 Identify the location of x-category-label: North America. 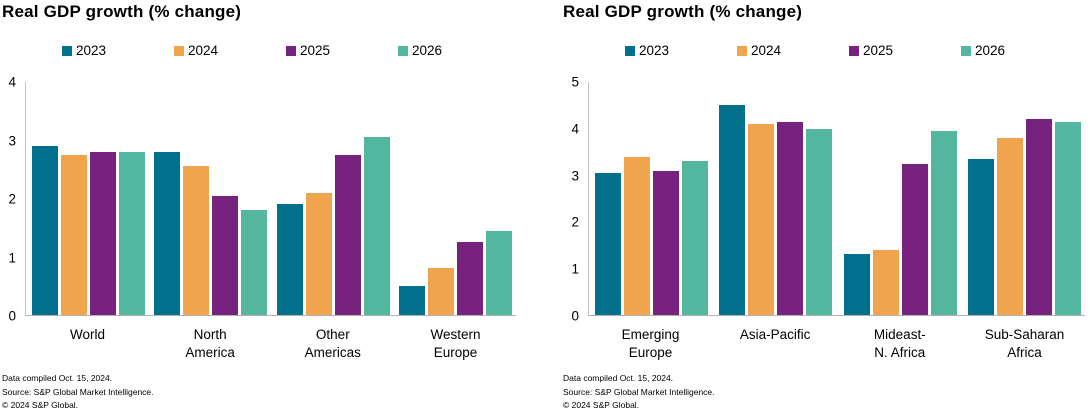
(210, 343).